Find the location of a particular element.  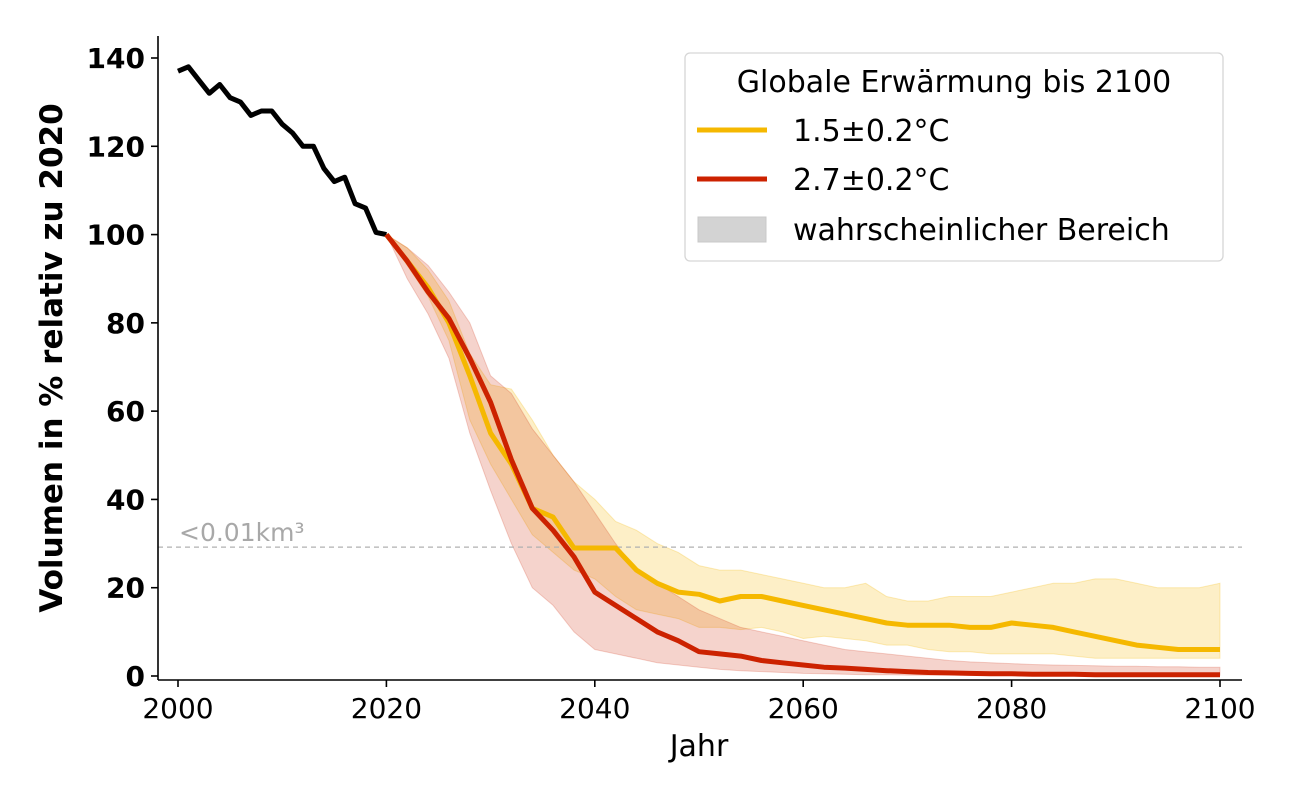

y-tick-label: 80 is located at coordinates (125, 323).